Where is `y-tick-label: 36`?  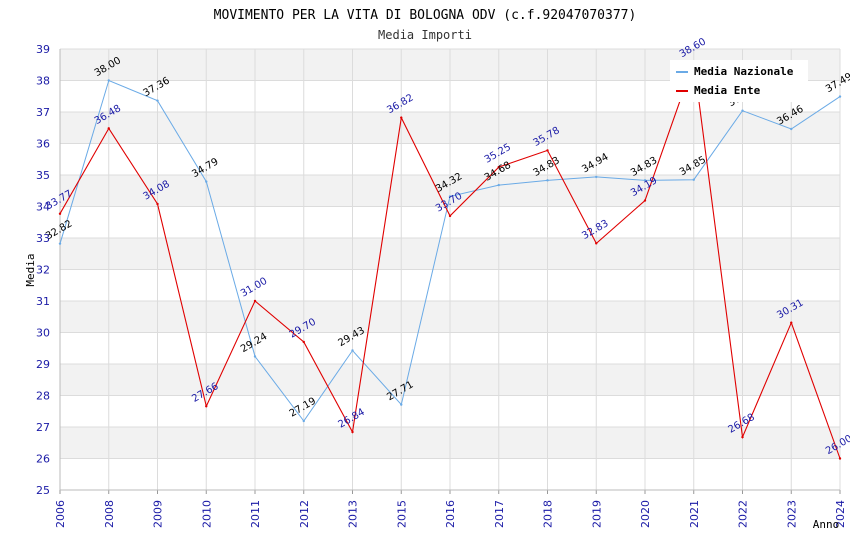
y-tick-label: 36 is located at coordinates (43, 144).